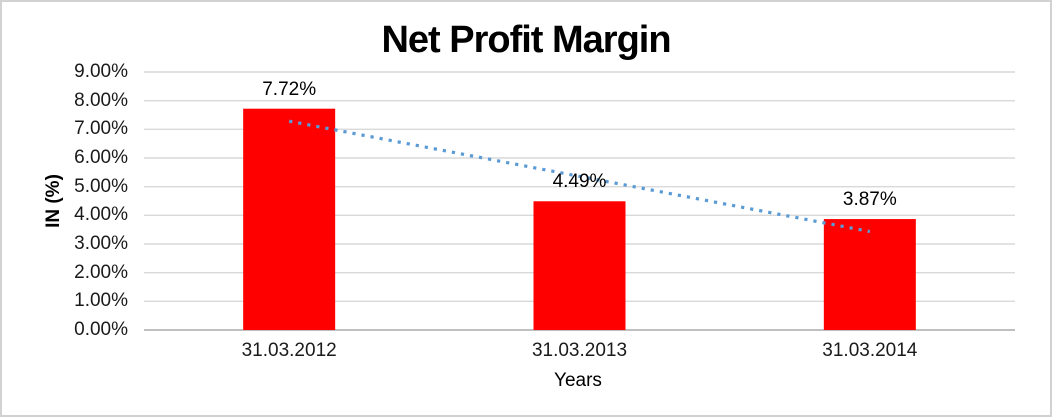 The height and width of the screenshot is (417, 1052). I want to click on y-tick-label: 4.00%, so click(101, 215).